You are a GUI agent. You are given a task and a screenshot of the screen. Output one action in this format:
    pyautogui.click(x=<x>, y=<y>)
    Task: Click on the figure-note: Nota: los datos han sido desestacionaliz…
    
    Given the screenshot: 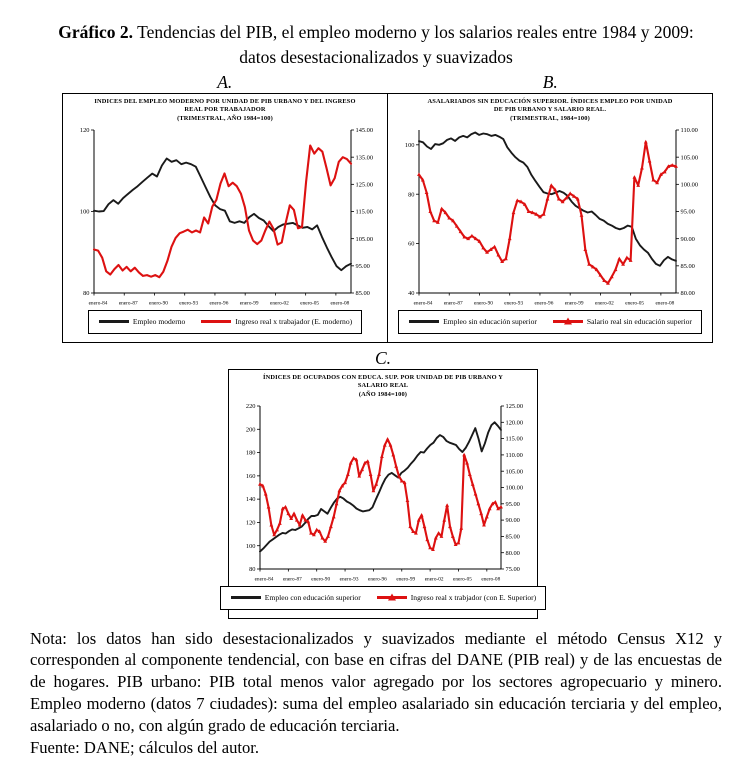 What is the action you would take?
    pyautogui.click(x=376, y=681)
    